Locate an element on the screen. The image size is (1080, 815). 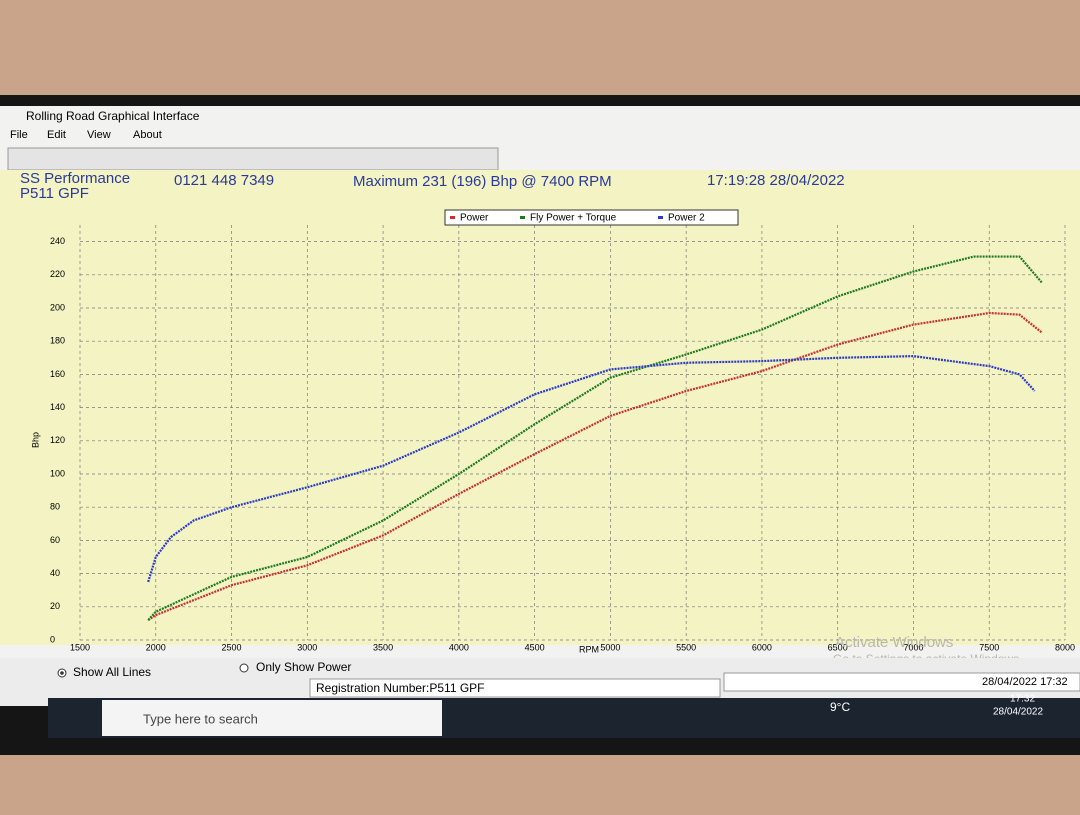
menu-bar: File Edit View About is located at coordinates (86, 135).